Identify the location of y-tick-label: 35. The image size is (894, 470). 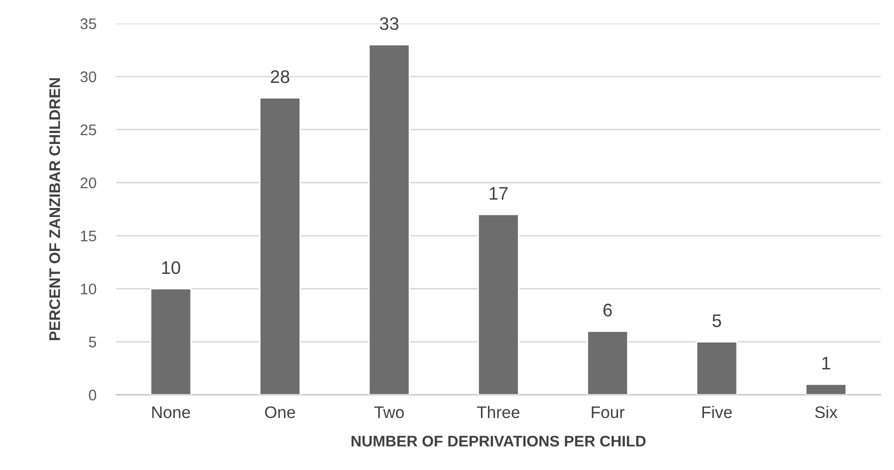
(88, 24).